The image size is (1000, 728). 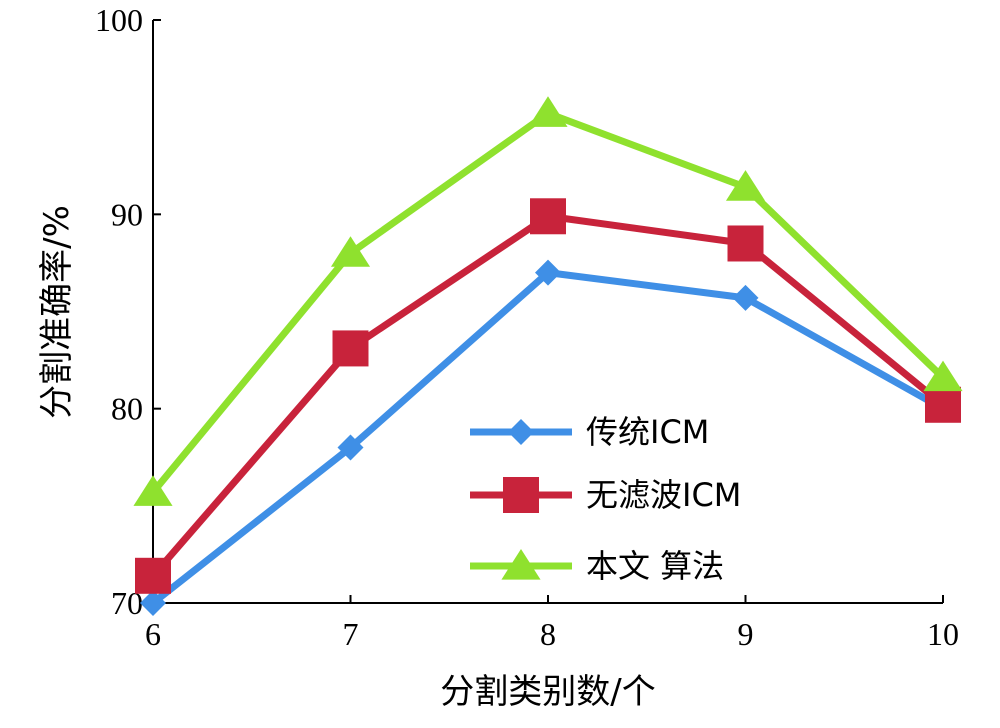 What do you see at coordinates (57, 312) in the screenshot?
I see `y-axis-title: 分割准确率/%` at bounding box center [57, 312].